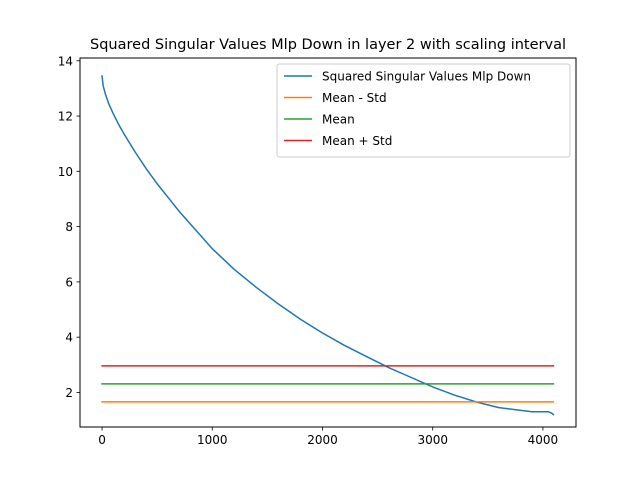 The height and width of the screenshot is (480, 640). Describe the element at coordinates (432, 440) in the screenshot. I see `x-tick-label: 3000` at that location.